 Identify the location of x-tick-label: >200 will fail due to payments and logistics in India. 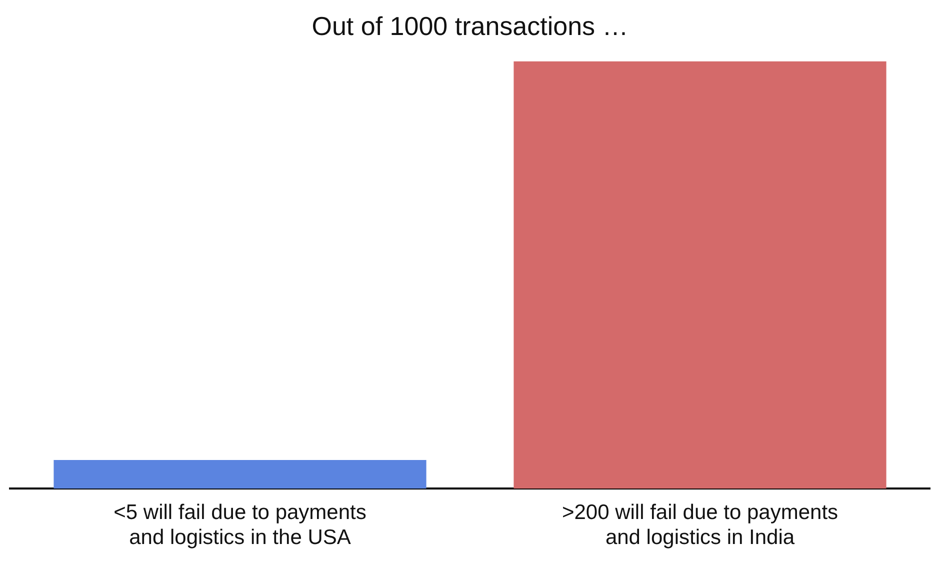
(700, 525).